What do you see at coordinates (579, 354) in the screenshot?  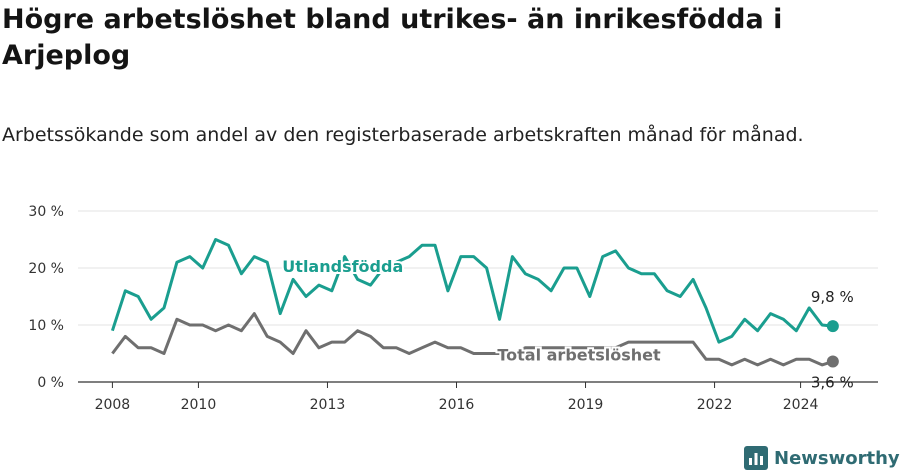 I see `series-name-label: Total arbetslöshet` at bounding box center [579, 354].